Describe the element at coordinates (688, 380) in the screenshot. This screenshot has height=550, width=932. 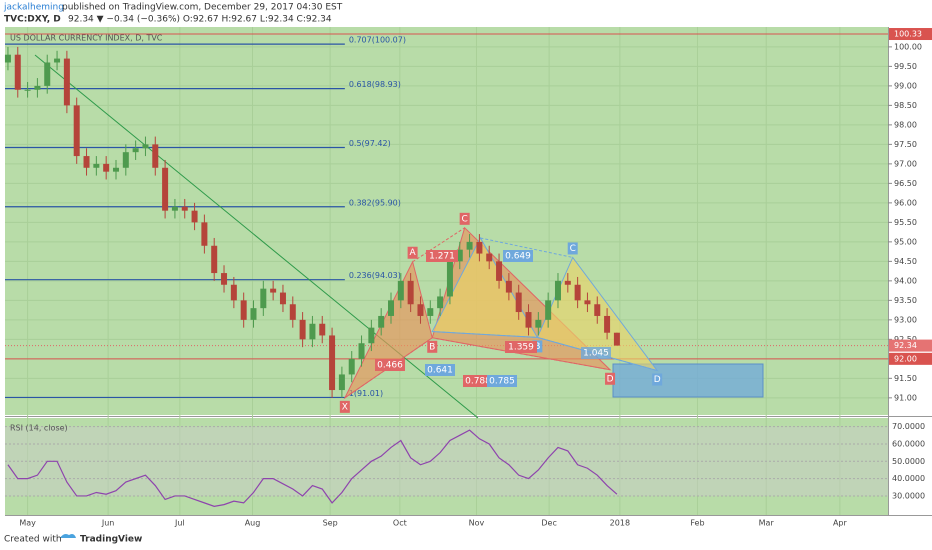
I see `target-zone` at that location.